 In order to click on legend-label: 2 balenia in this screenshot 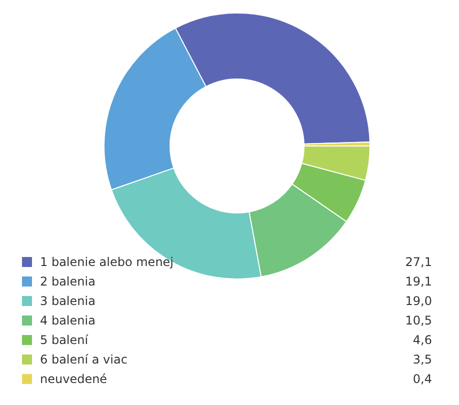, I will do `click(68, 281)`.